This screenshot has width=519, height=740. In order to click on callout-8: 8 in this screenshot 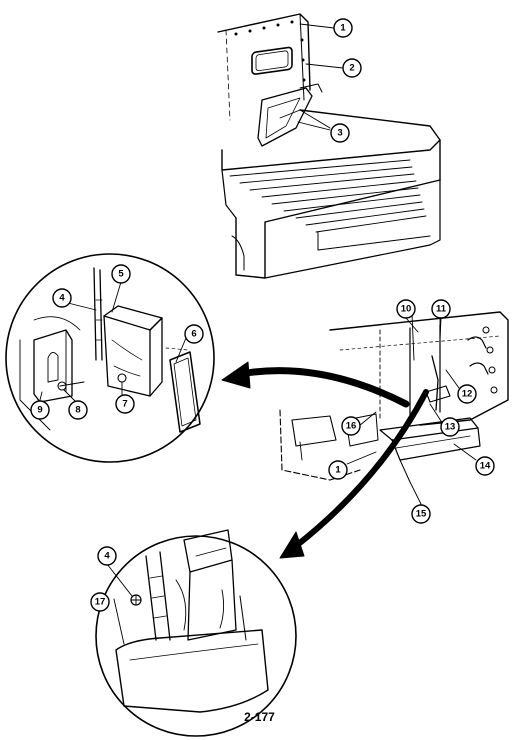, I will do `click(77, 410)`.